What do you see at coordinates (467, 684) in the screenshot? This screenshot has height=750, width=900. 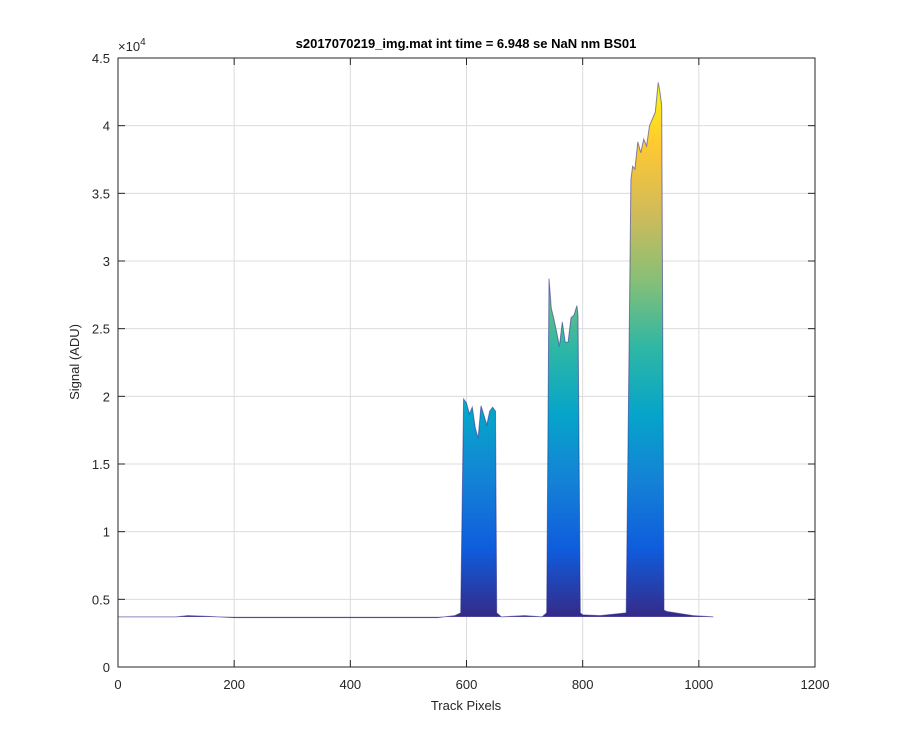 I see `x-tick-label: 600` at bounding box center [467, 684].